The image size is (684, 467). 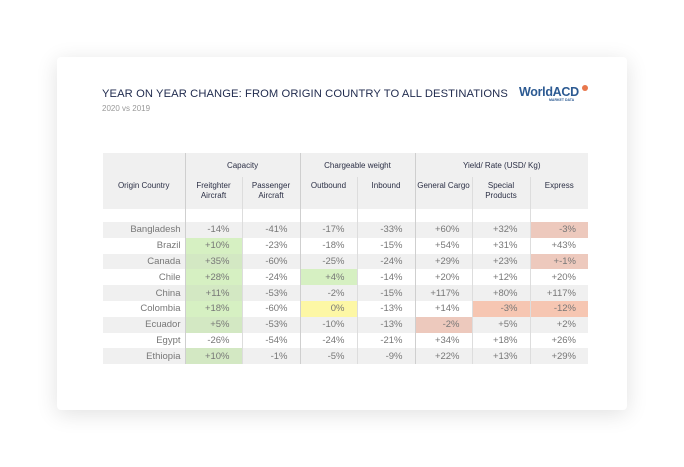 I want to click on value-cell: +35%, so click(x=213, y=261).